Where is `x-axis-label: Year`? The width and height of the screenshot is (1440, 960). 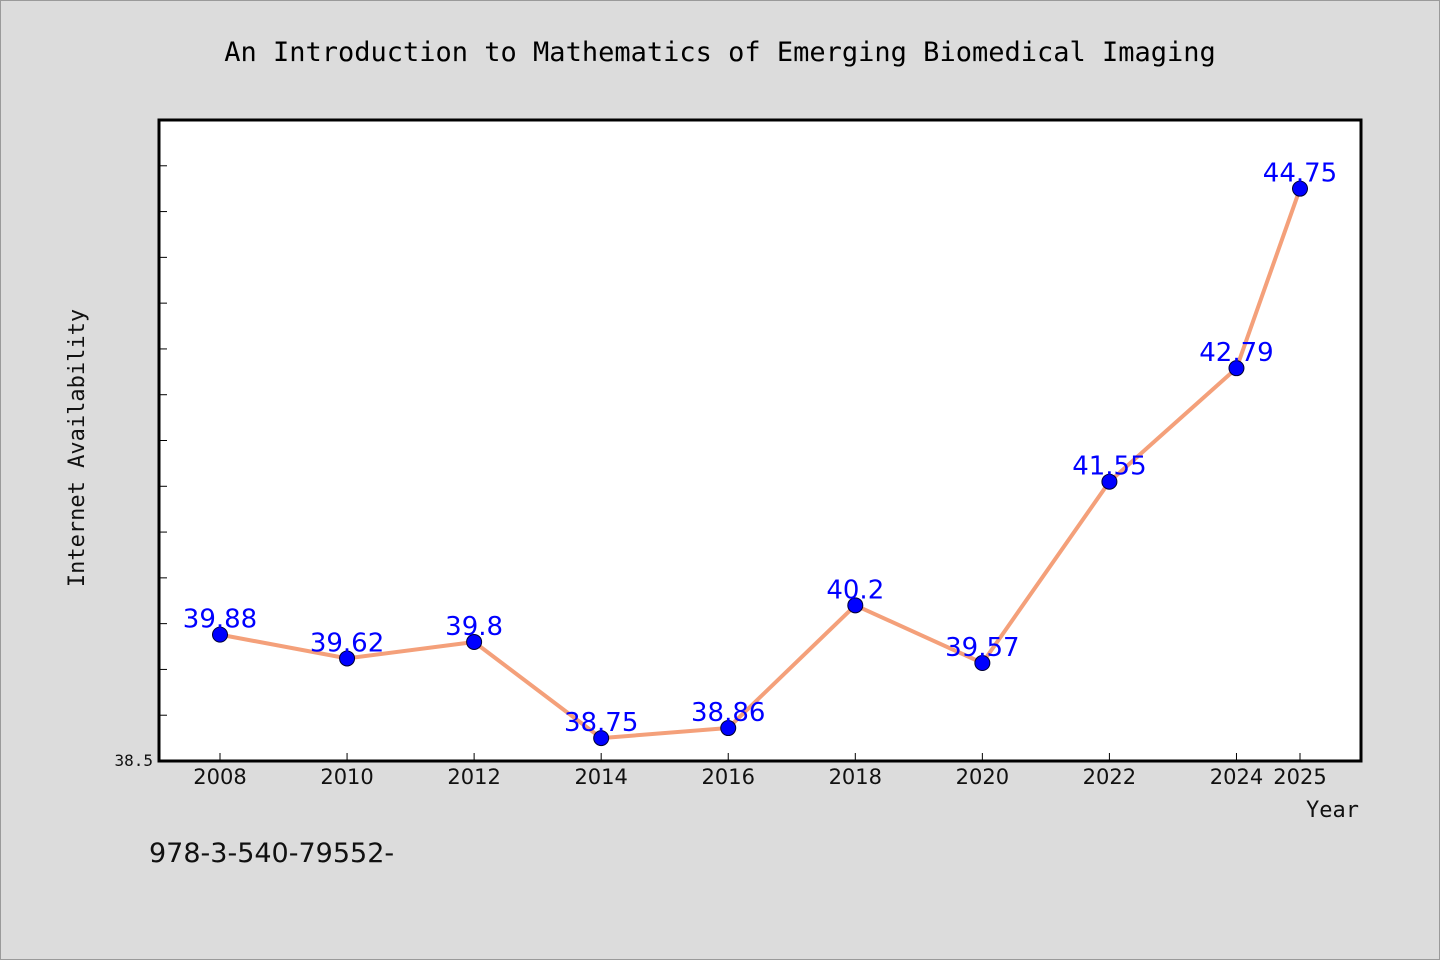
x-axis-label: Year is located at coordinates (1332, 810).